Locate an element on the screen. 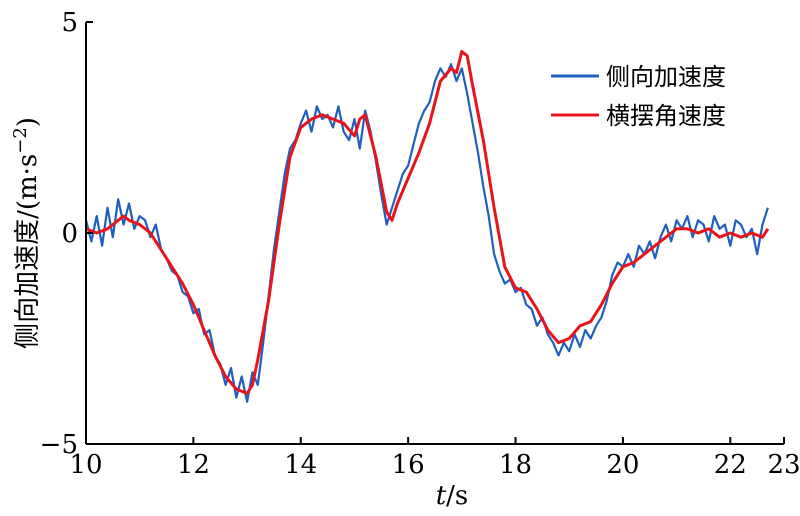  x-tick-label: 18 is located at coordinates (515, 465).